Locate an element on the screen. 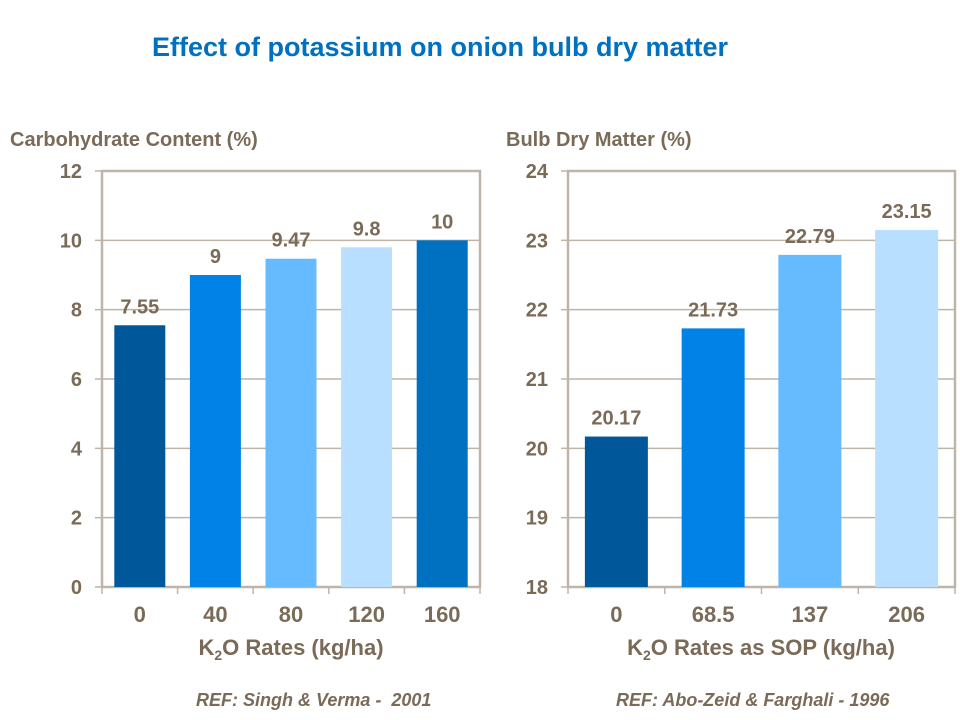 Image resolution: width=960 pixels, height=720 pixels. reference-left: REF: Singh & Verma - 2001 is located at coordinates (314, 700).